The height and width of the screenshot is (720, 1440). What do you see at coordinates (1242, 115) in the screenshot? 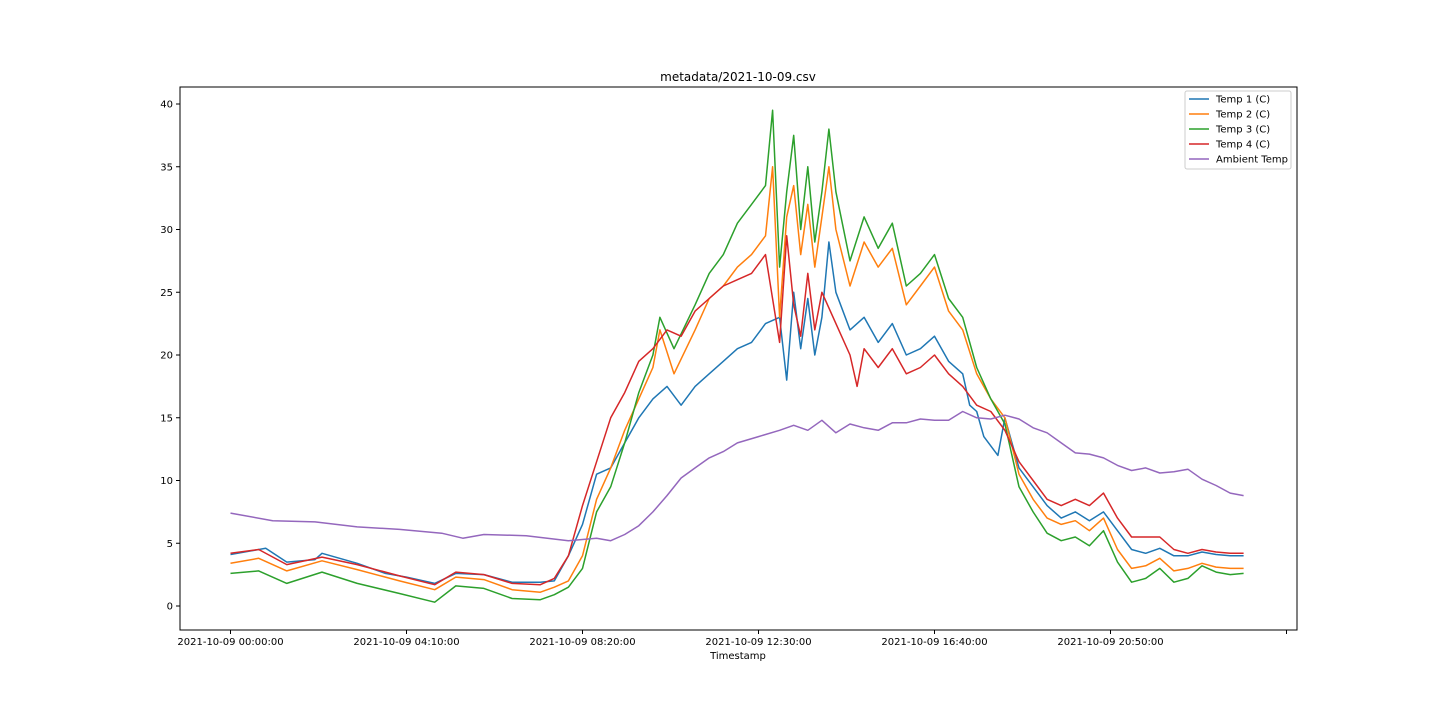
I see `legend-label-temp-2-c: Temp 2 (C)` at bounding box center [1242, 115].